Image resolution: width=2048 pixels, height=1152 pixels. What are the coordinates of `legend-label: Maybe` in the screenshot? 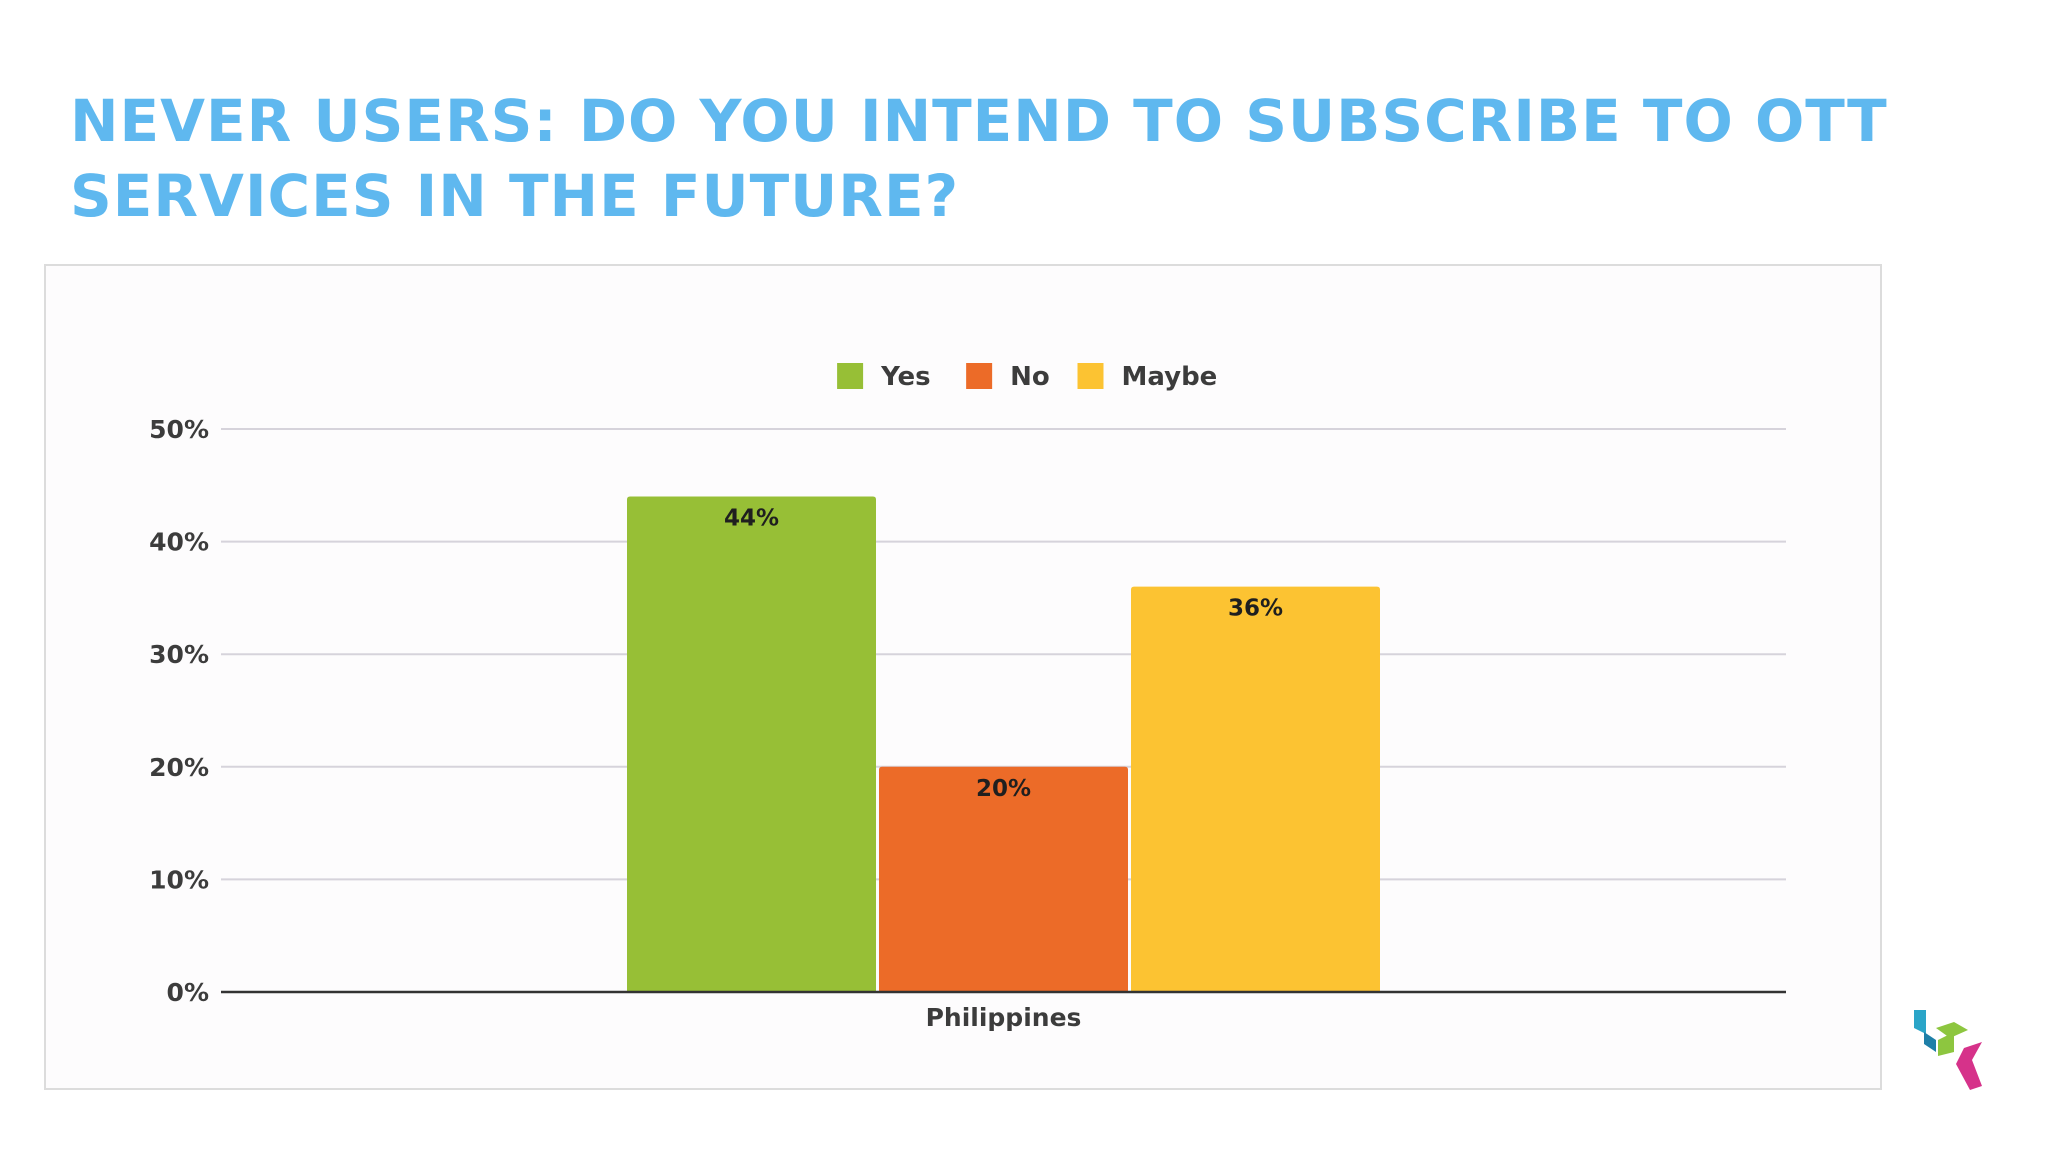 It's located at (1170, 377).